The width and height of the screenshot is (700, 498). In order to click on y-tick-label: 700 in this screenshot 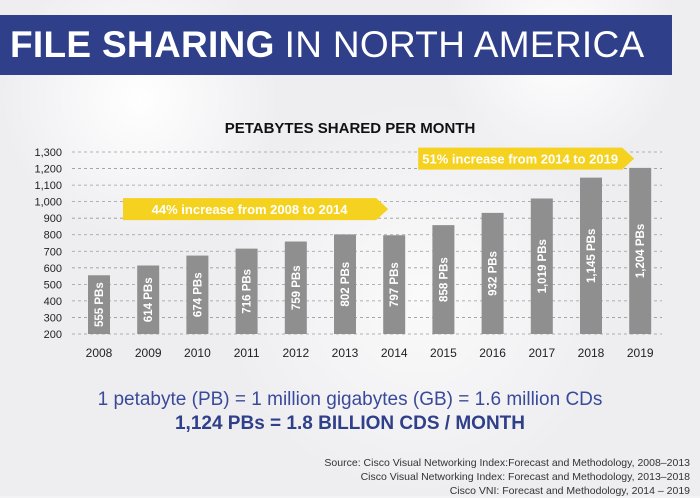, I will do `click(53, 252)`.